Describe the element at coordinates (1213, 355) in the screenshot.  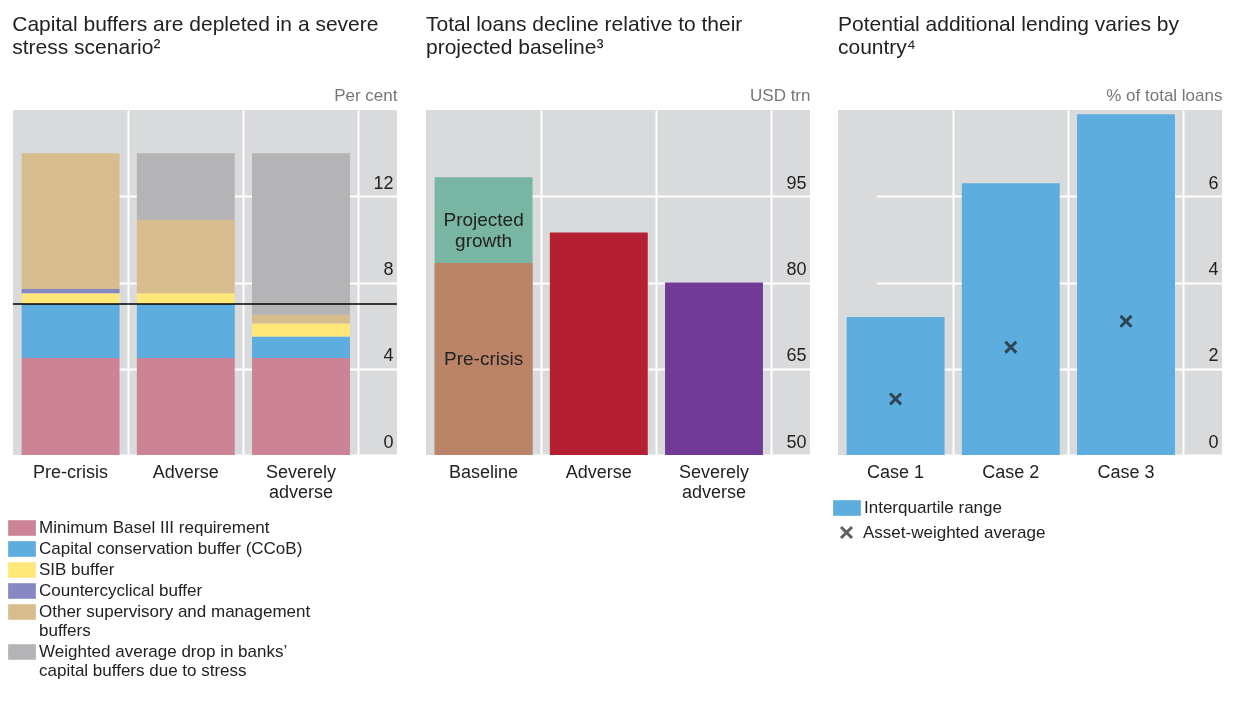
I see `y-tick-label: 2` at that location.